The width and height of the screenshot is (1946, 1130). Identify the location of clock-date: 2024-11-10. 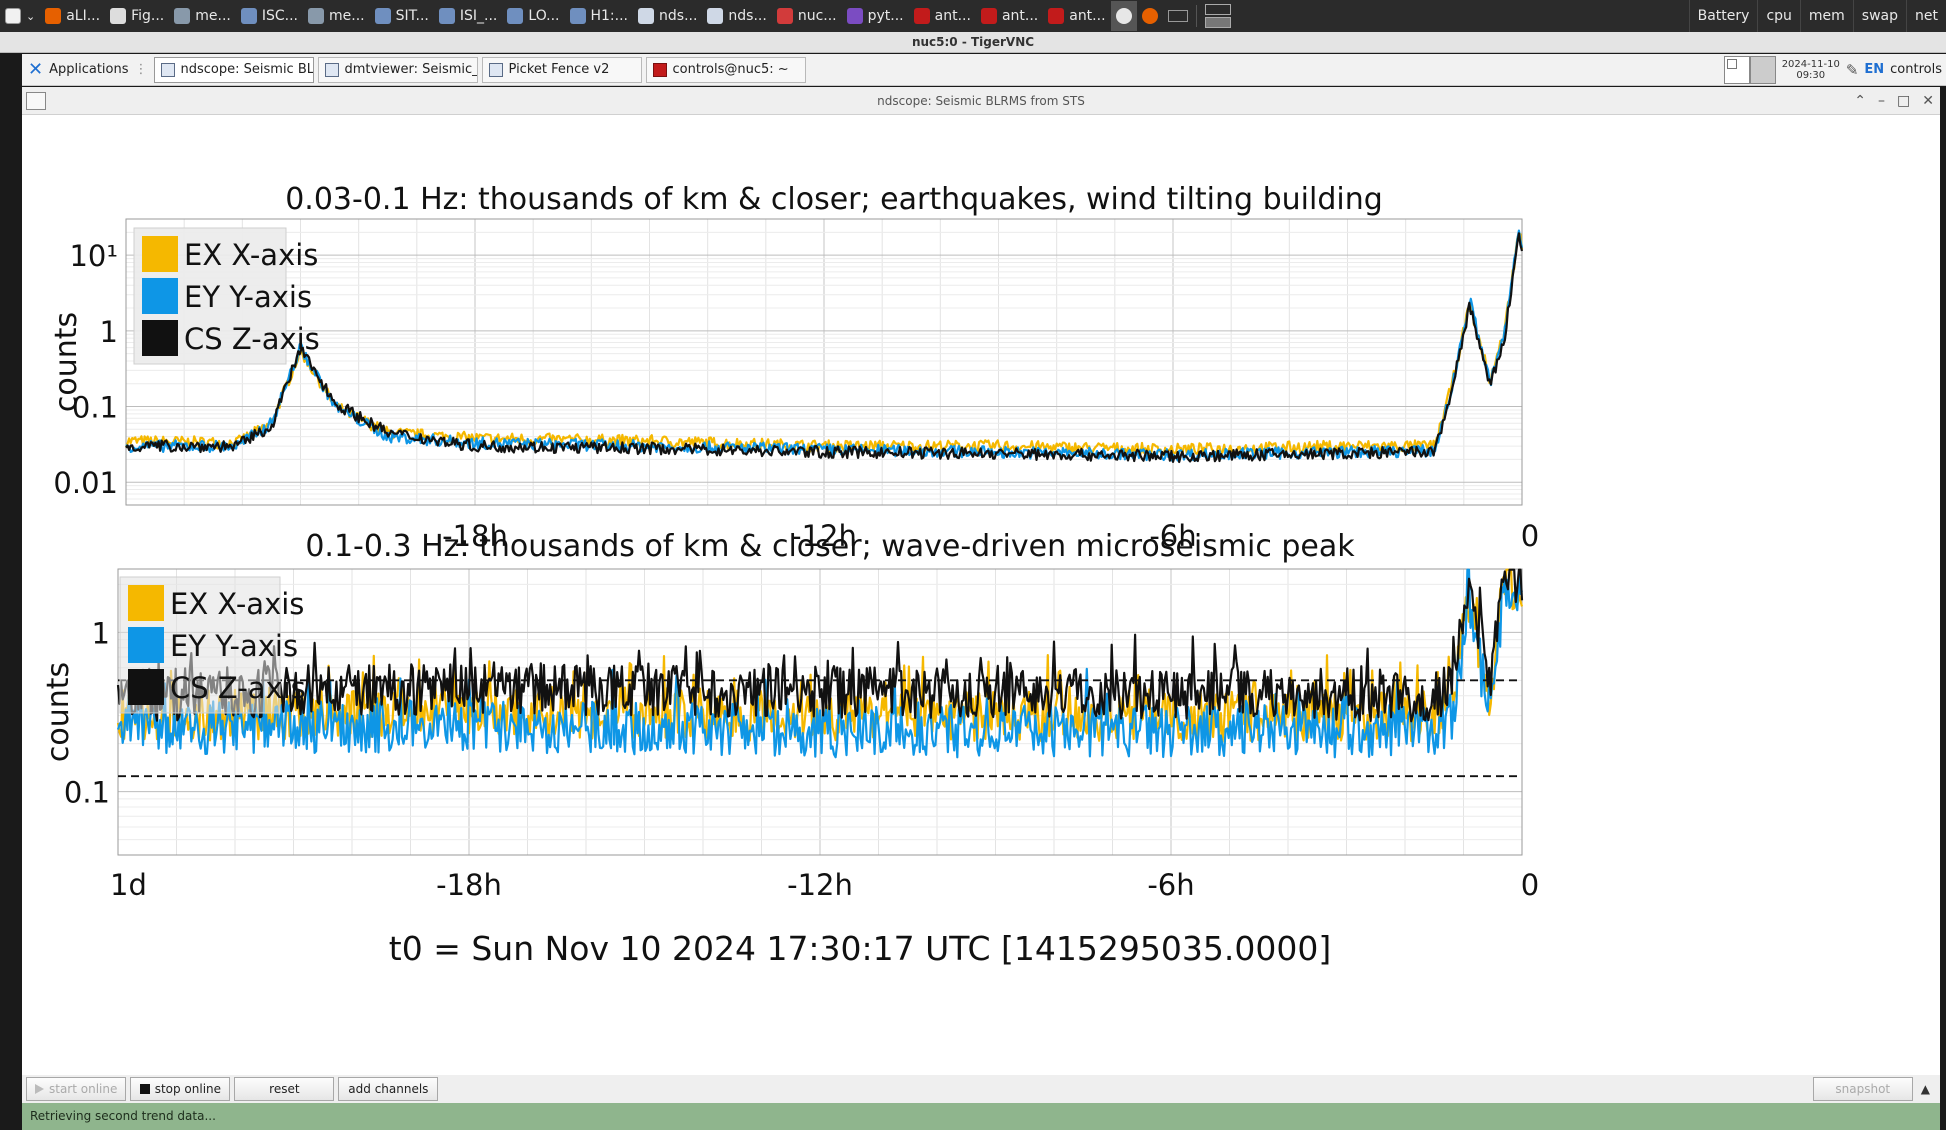
(1810, 64).